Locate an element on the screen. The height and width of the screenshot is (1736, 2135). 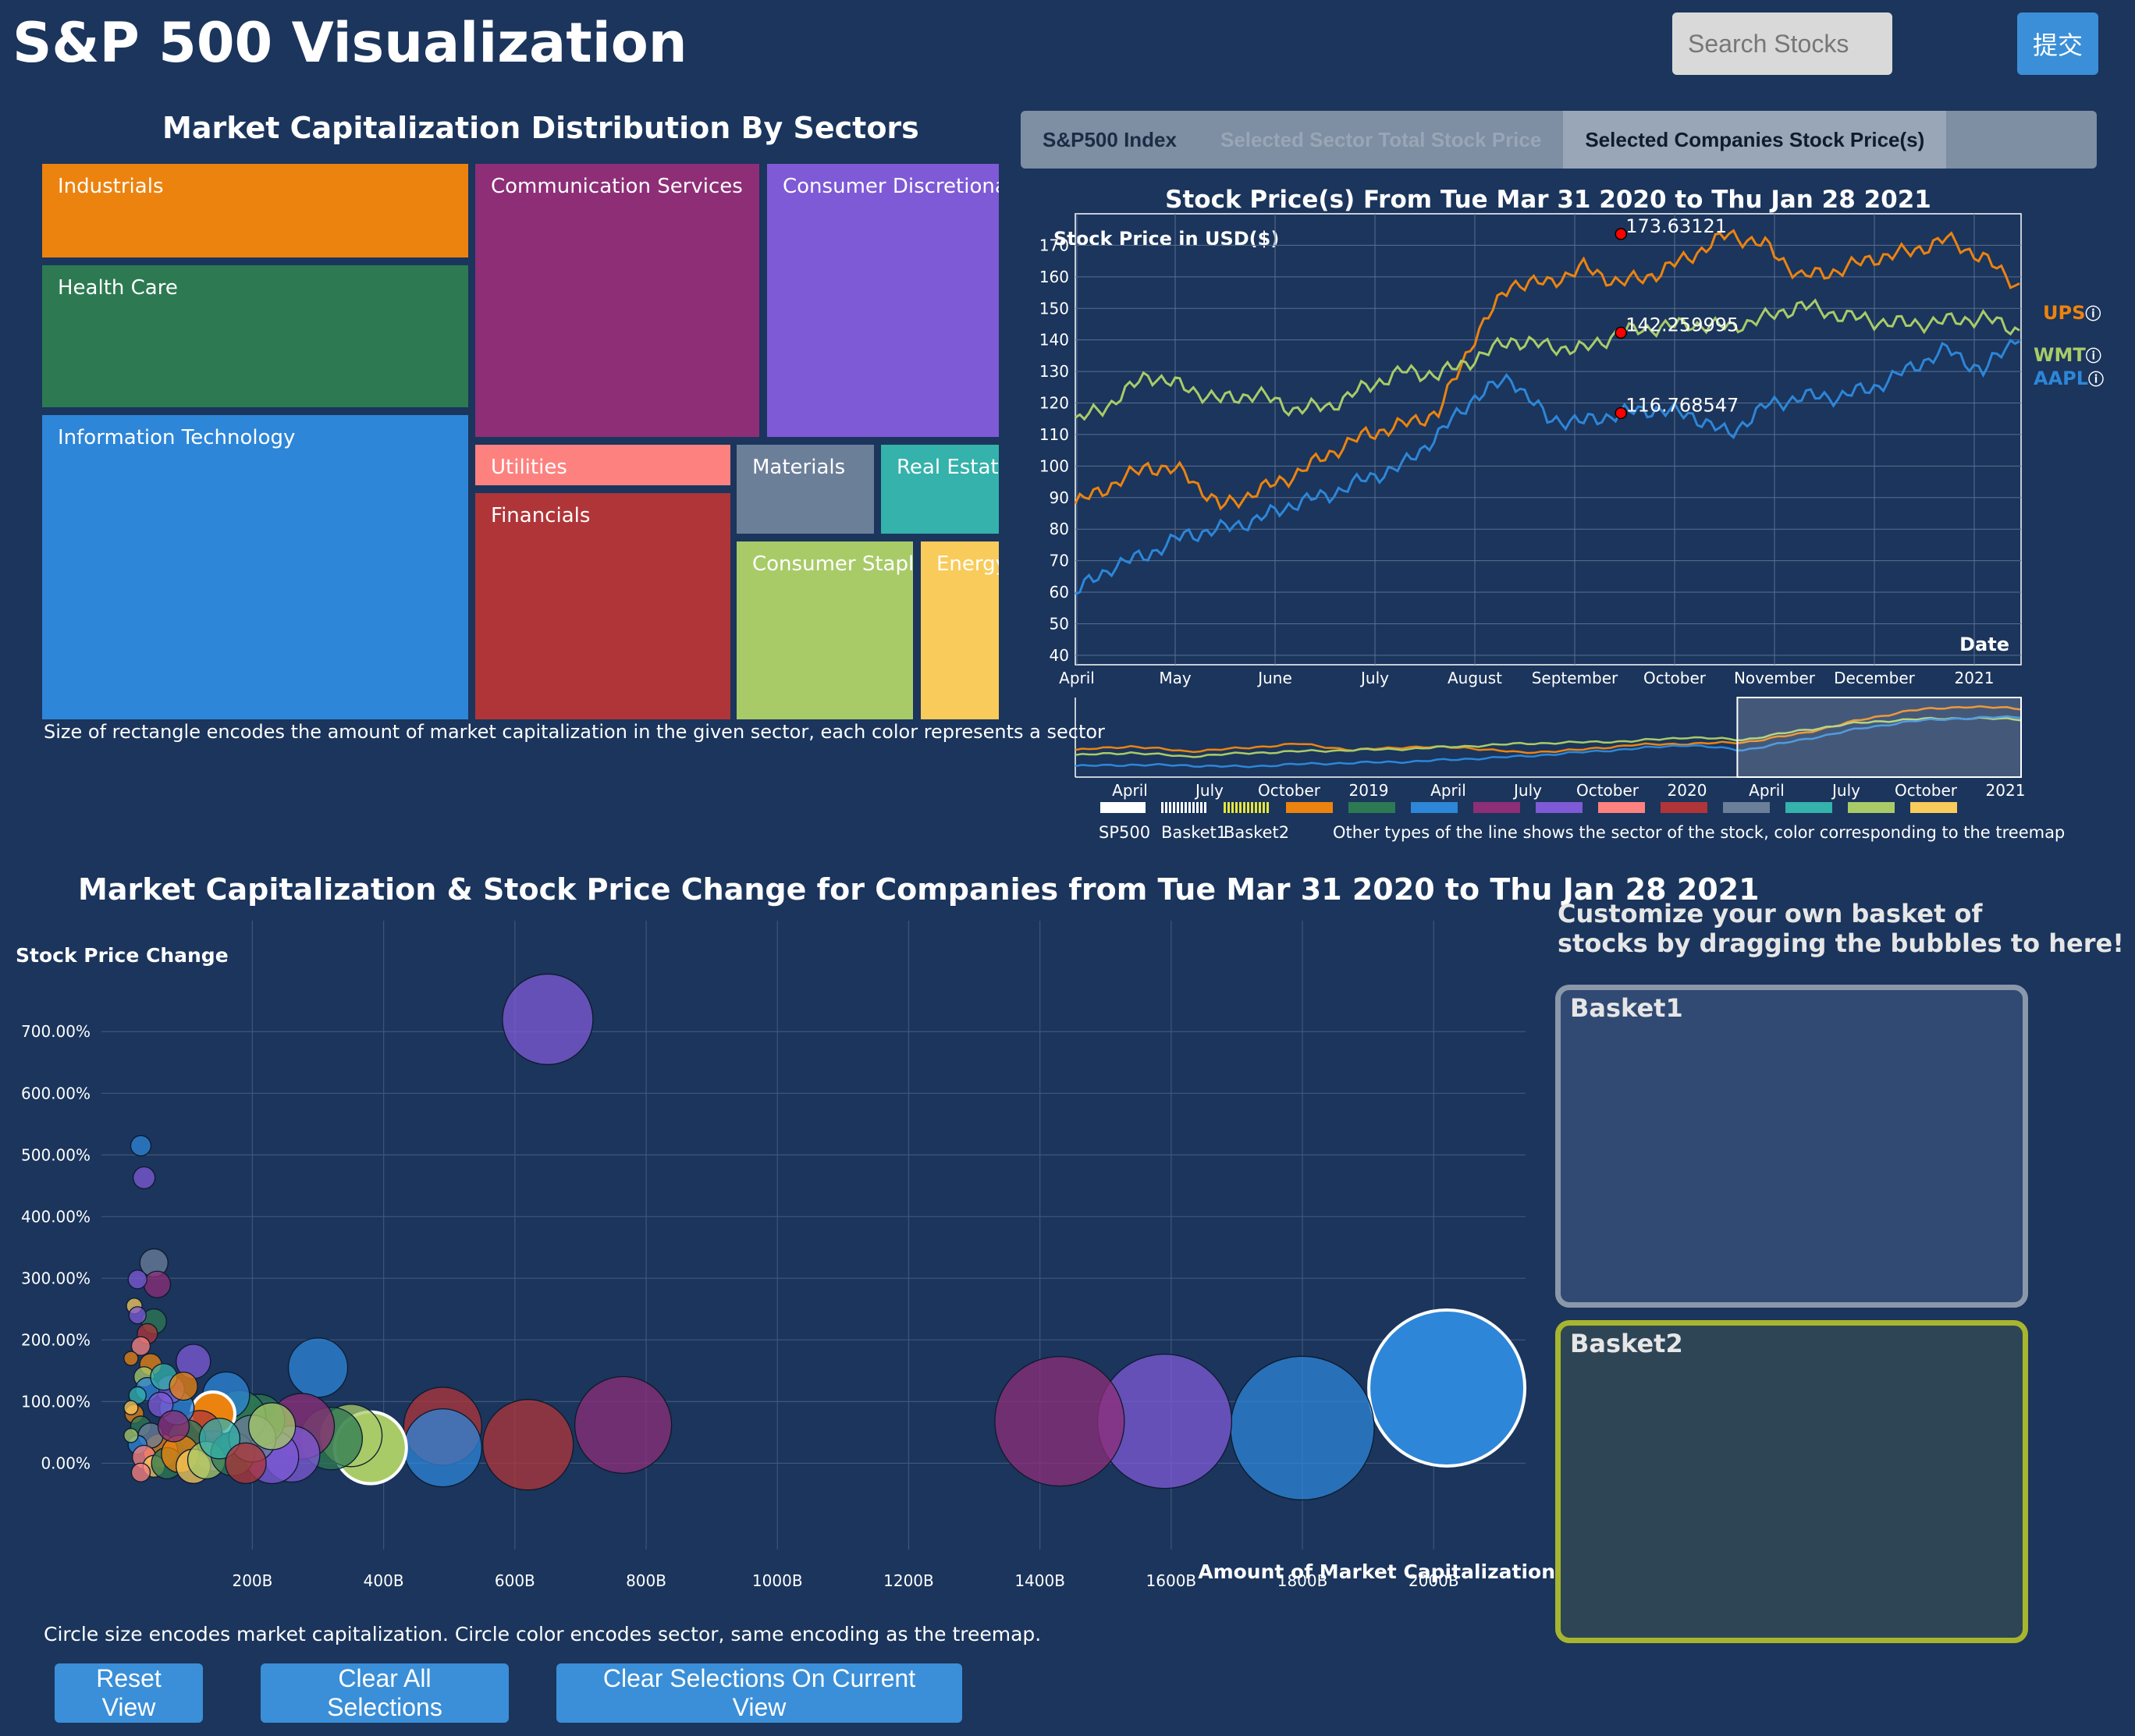
y-tick-label: 70 is located at coordinates (1059, 561).